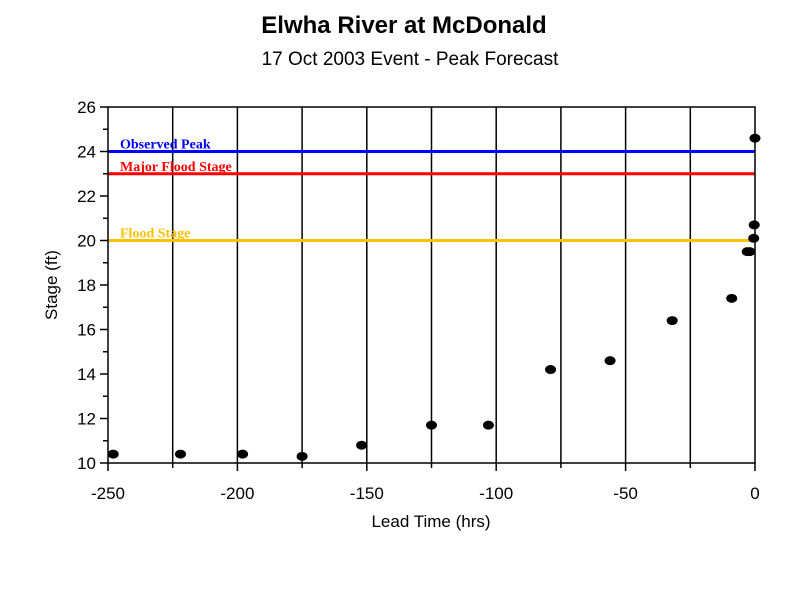 This screenshot has width=800, height=600. What do you see at coordinates (86, 152) in the screenshot?
I see `y-tick-label: 24` at bounding box center [86, 152].